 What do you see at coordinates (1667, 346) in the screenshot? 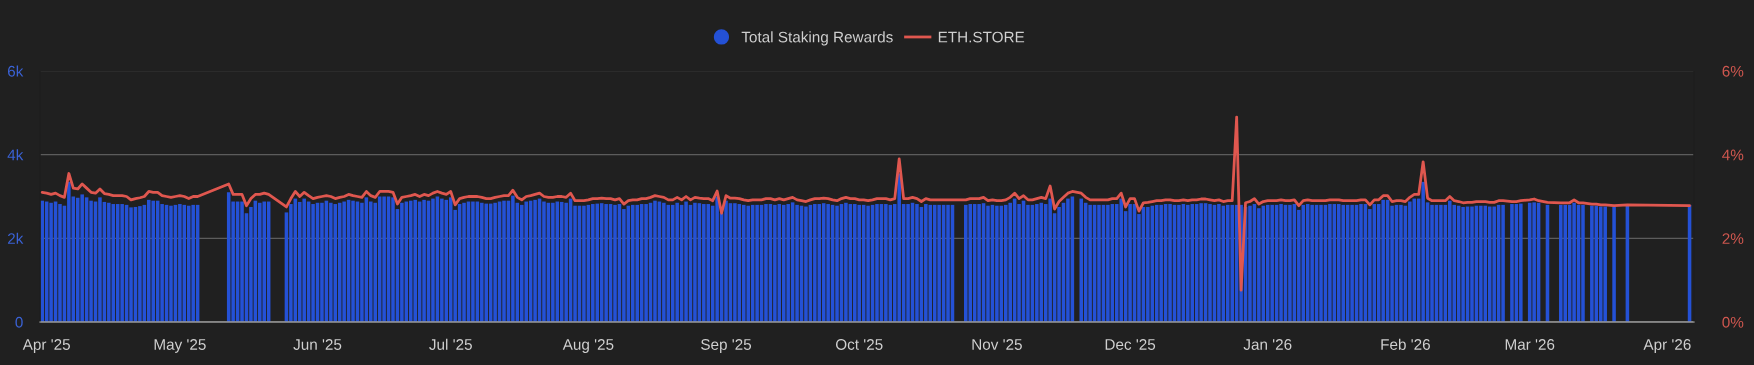
I see `x-tick-label: Apr '26` at bounding box center [1667, 346].